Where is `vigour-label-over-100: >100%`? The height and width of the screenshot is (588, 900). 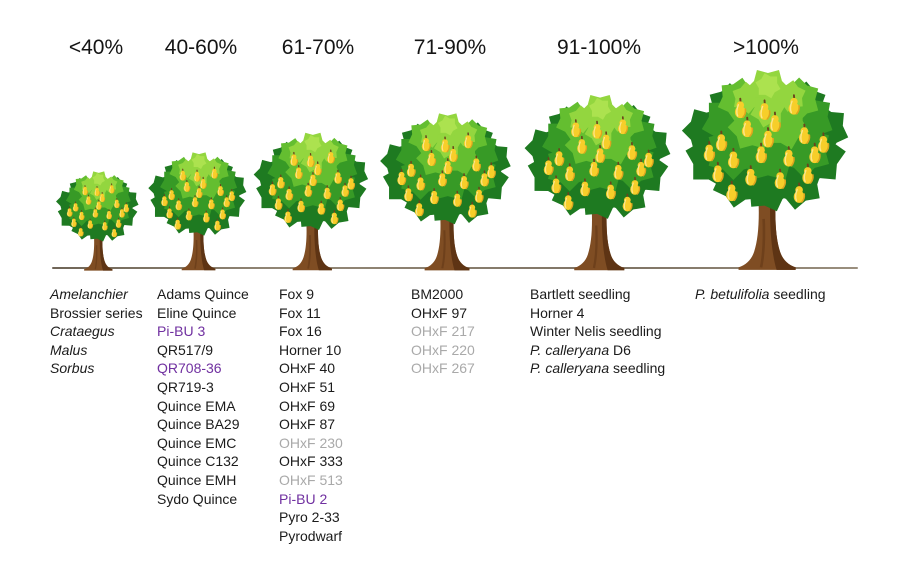
vigour-label-over-100: >100% is located at coordinates (766, 47).